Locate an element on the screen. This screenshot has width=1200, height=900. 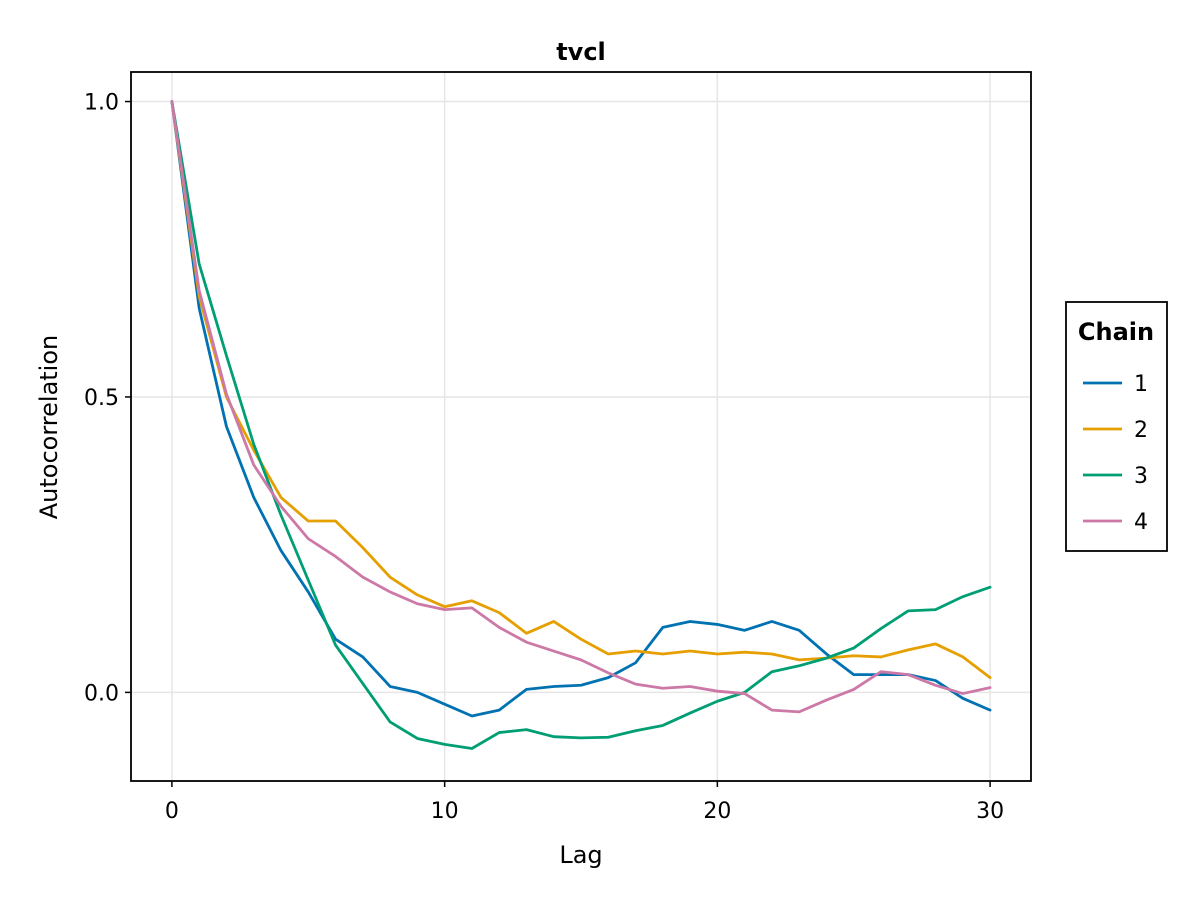
legend-label-2: 2 is located at coordinates (1141, 430).